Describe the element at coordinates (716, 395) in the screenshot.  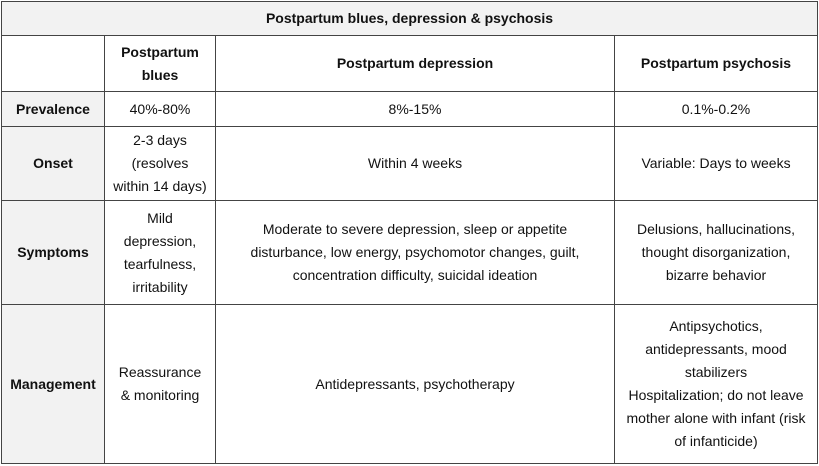
I see `cell-line: Hospitalization; do not leave` at that location.